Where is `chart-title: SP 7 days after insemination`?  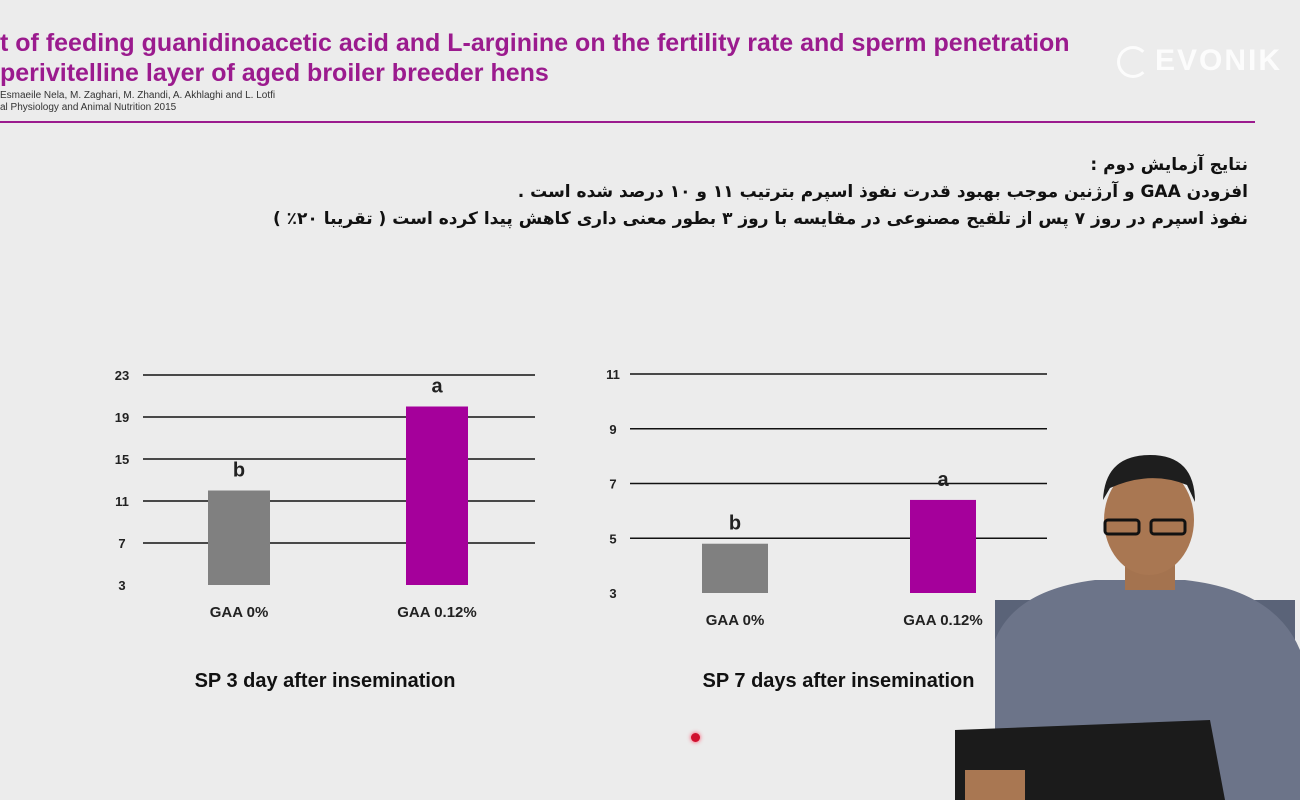 chart-title: SP 7 days after insemination is located at coordinates (839, 681).